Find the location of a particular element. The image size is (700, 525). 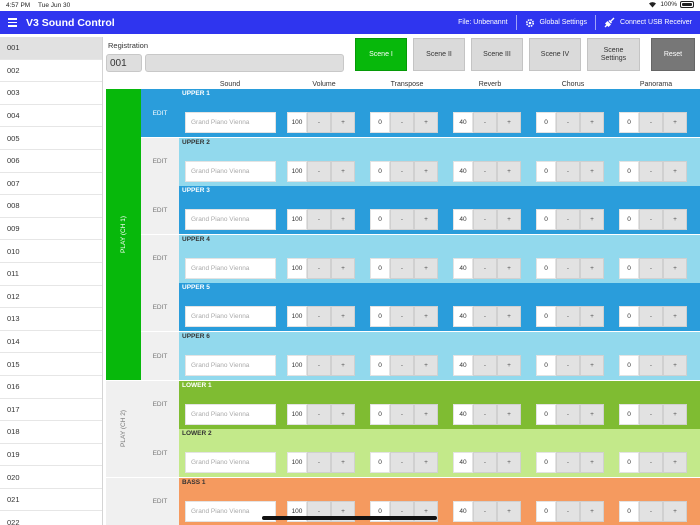

sidebar-item-018: 018 is located at coordinates (51, 432).